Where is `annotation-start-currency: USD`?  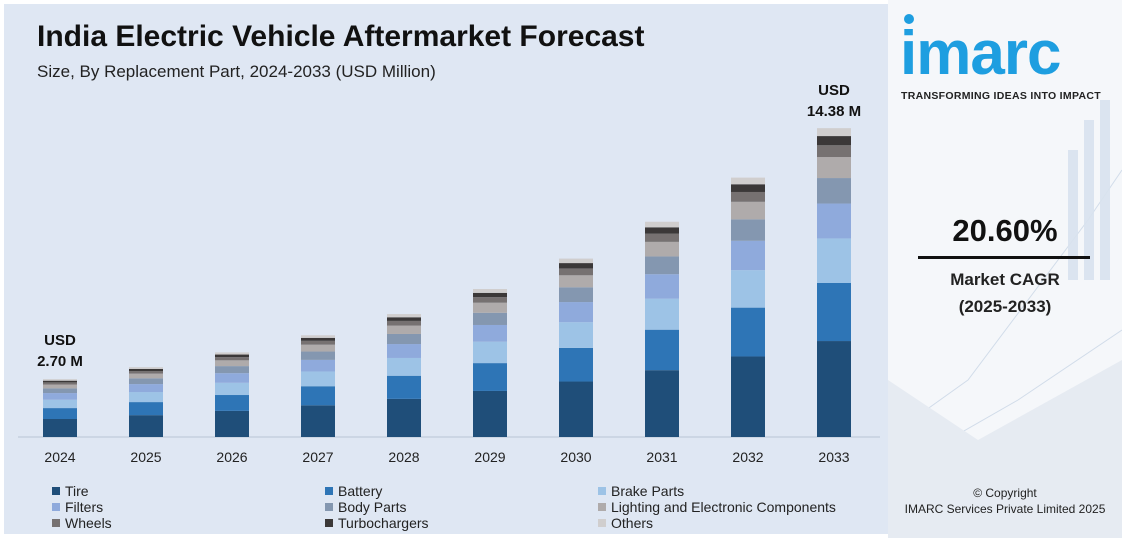
annotation-start-currency: USD is located at coordinates (60, 340).